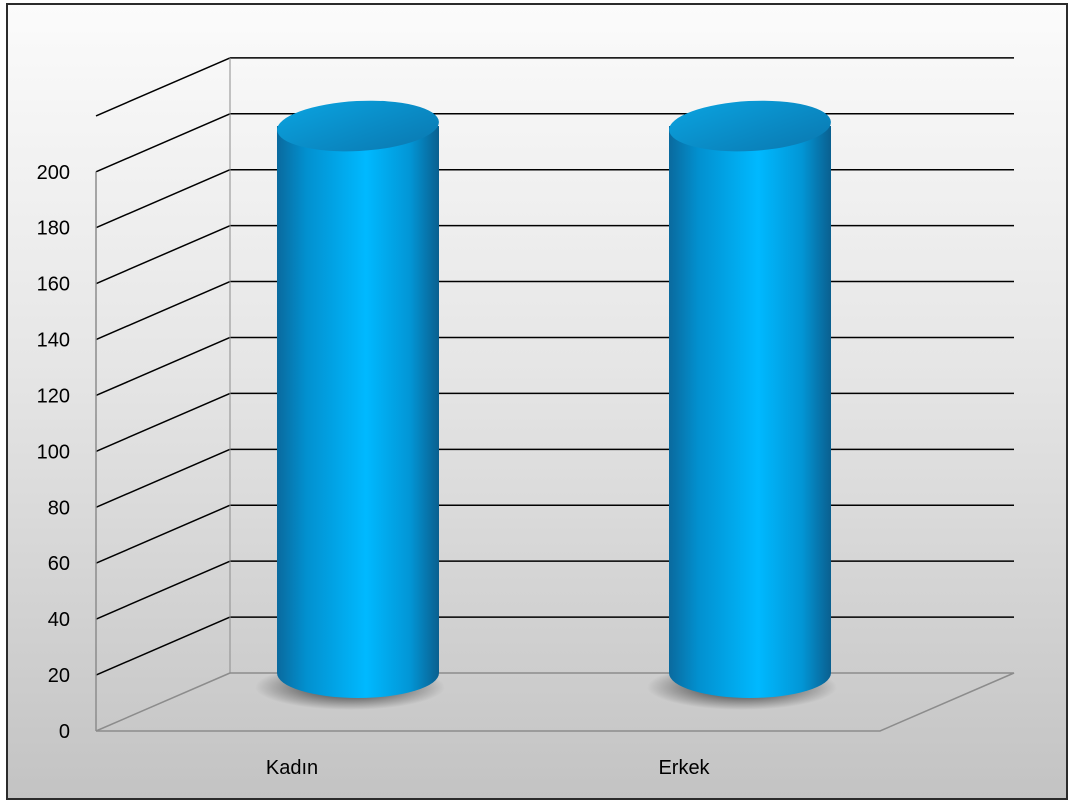 Image resolution: width=1077 pixels, height=809 pixels. What do you see at coordinates (292, 768) in the screenshot?
I see `x-category-label: Kadın` at bounding box center [292, 768].